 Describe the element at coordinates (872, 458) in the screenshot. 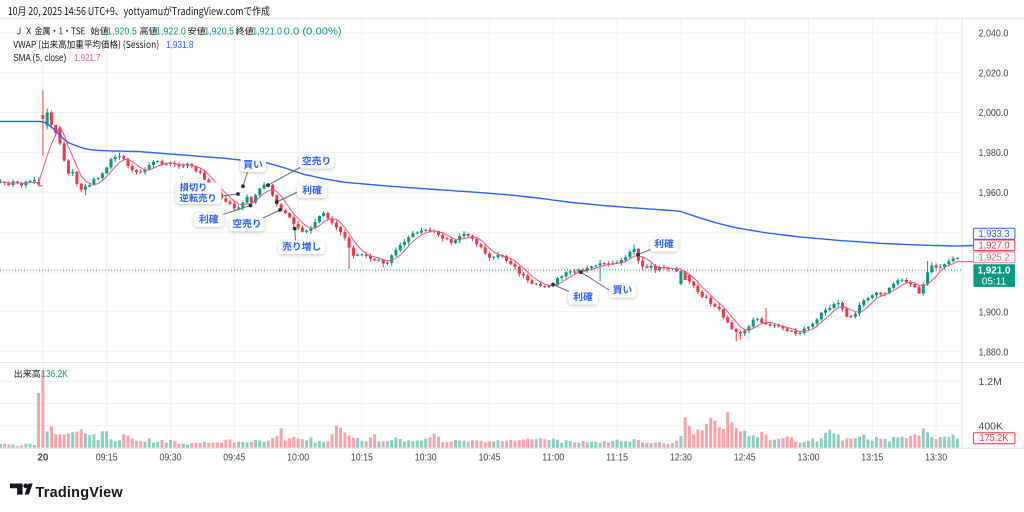

I see `svg-text: 13:15` at that location.